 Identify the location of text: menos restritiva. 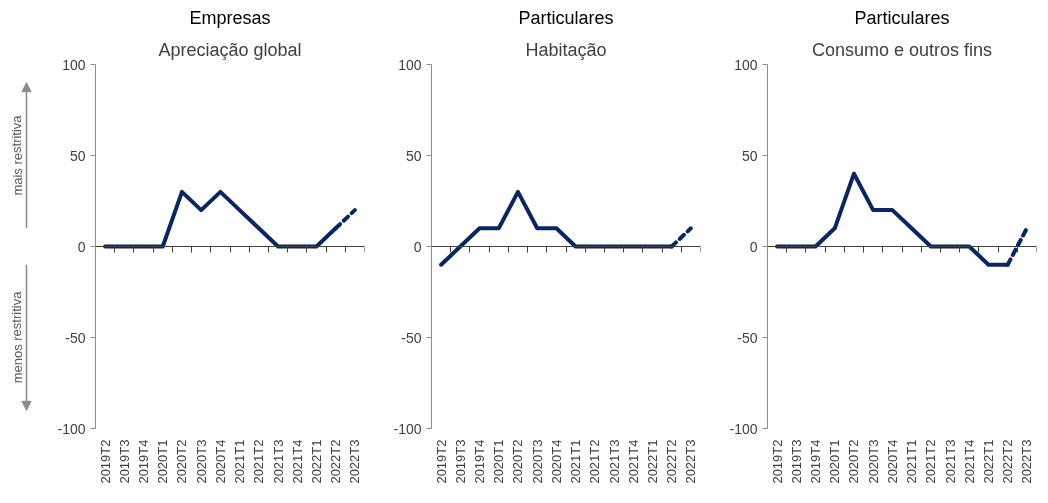
(17, 337).